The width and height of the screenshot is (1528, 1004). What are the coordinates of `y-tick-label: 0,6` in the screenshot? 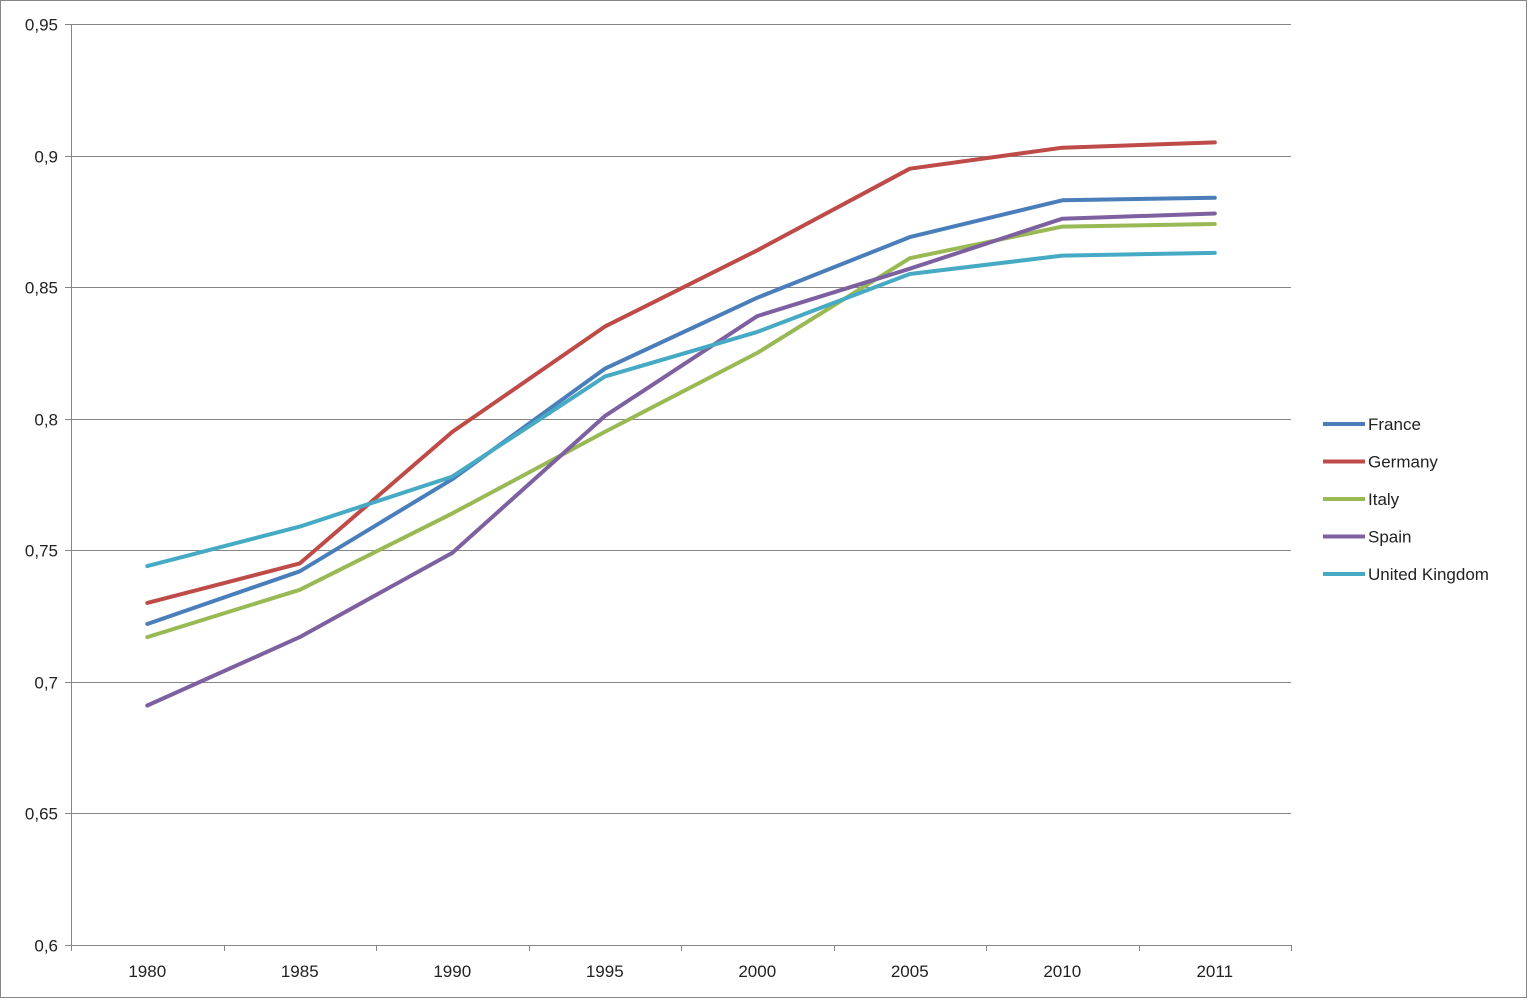 It's located at (46, 946).